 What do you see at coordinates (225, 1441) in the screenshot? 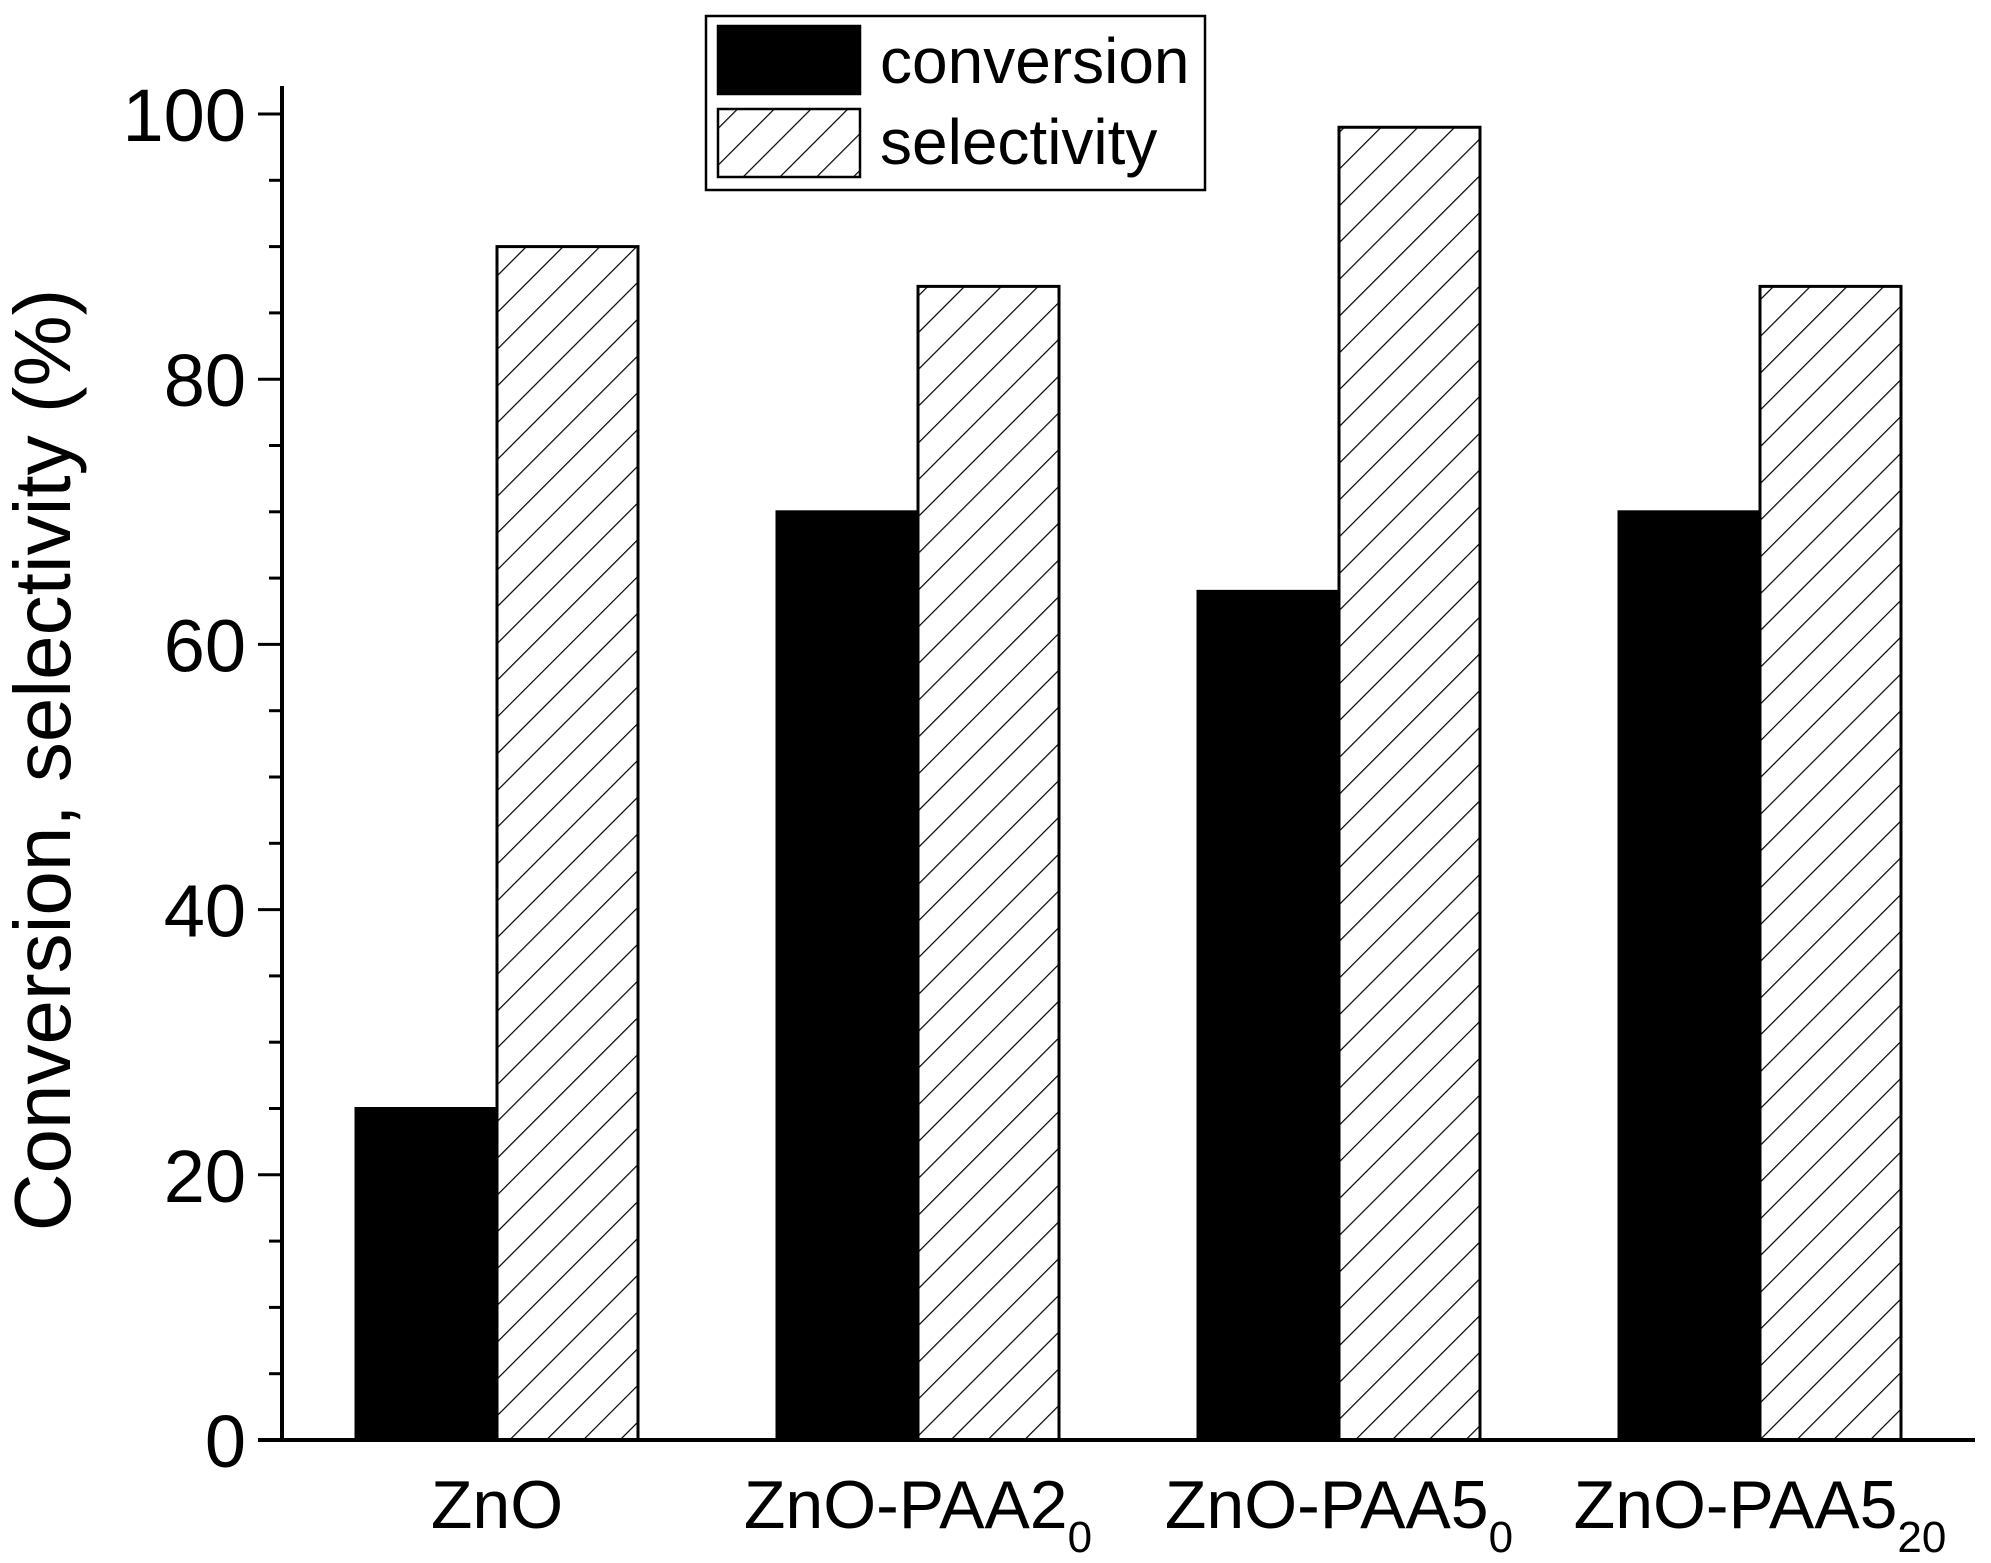
I see `y-tick-label-0: 0` at bounding box center [225, 1441].